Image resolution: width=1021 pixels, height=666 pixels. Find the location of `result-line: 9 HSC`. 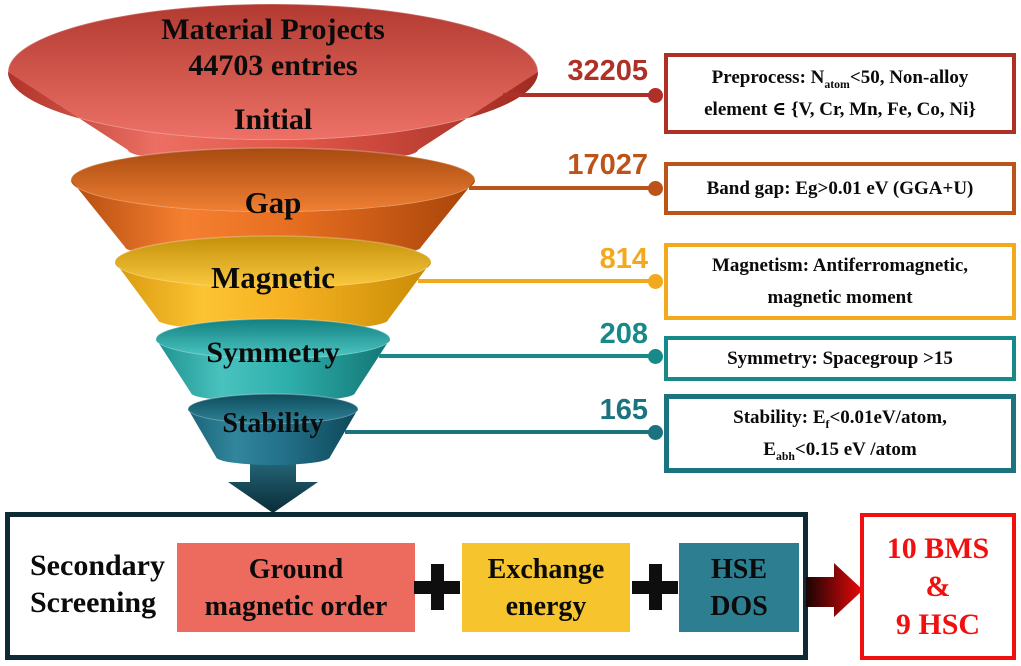

result-line: 9 HSC is located at coordinates (938, 624).